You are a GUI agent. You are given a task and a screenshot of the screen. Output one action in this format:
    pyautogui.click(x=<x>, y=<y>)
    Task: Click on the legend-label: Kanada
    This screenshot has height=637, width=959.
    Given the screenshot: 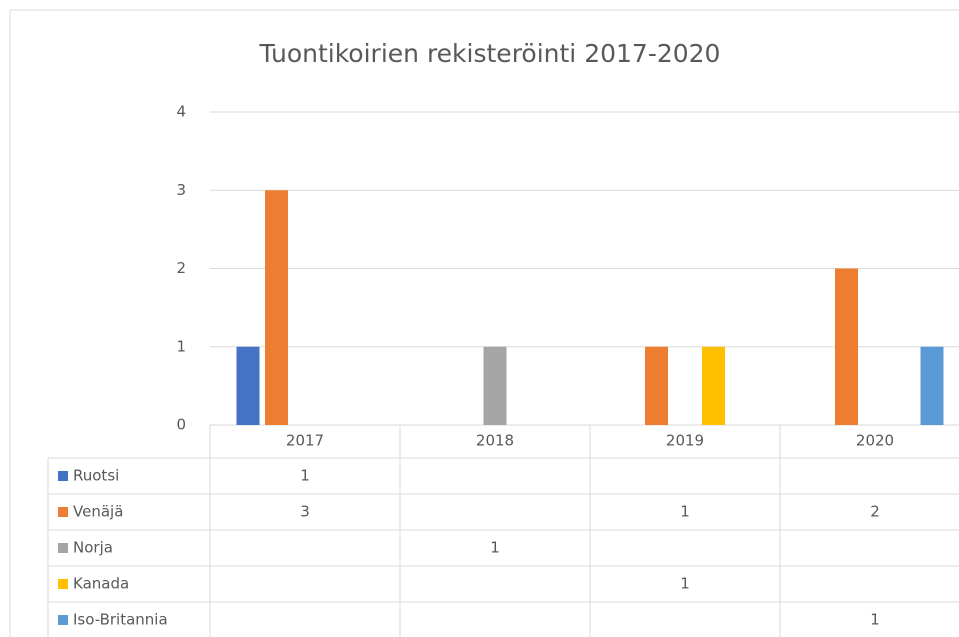 What is the action you would take?
    pyautogui.click(x=101, y=584)
    